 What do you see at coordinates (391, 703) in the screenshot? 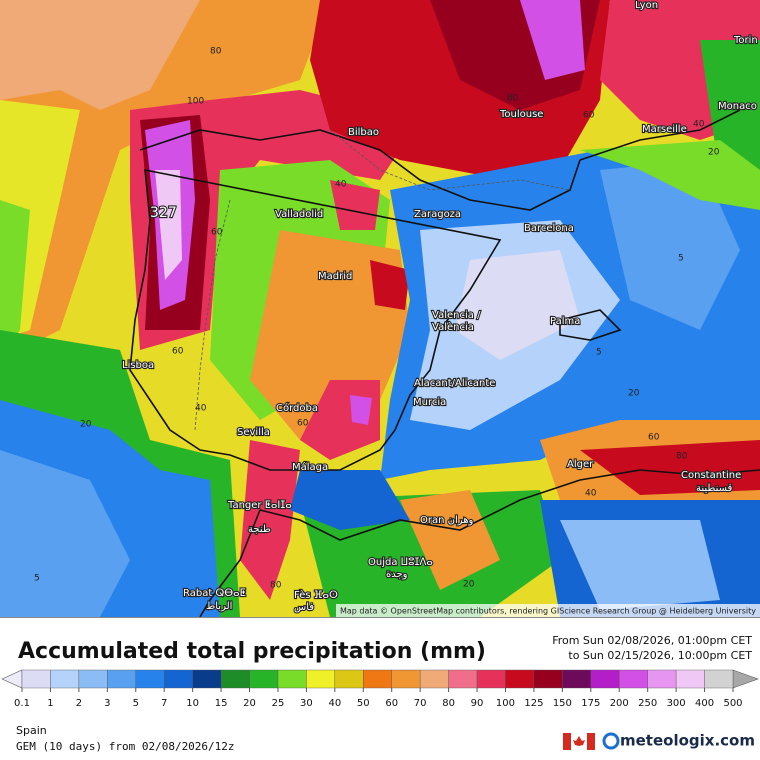
I see `tick-label: 60` at bounding box center [391, 703].